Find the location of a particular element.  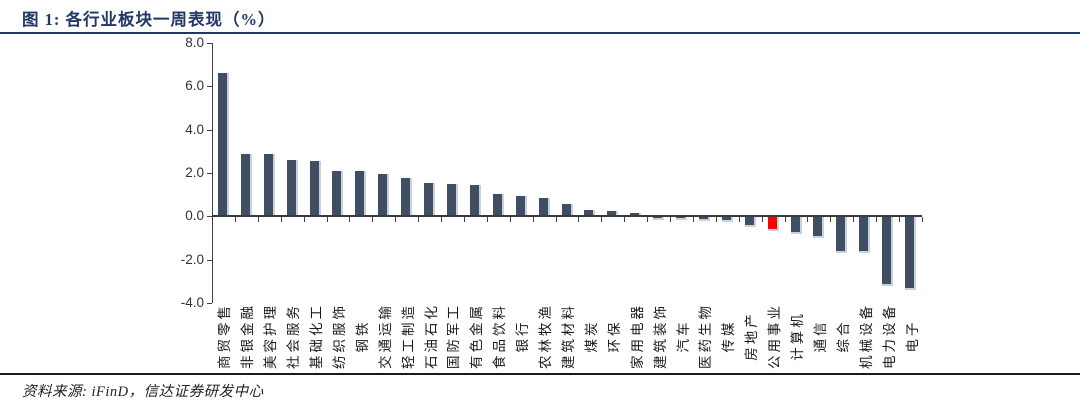

y-axis-tick-label: -2.0 is located at coordinates (192, 259).